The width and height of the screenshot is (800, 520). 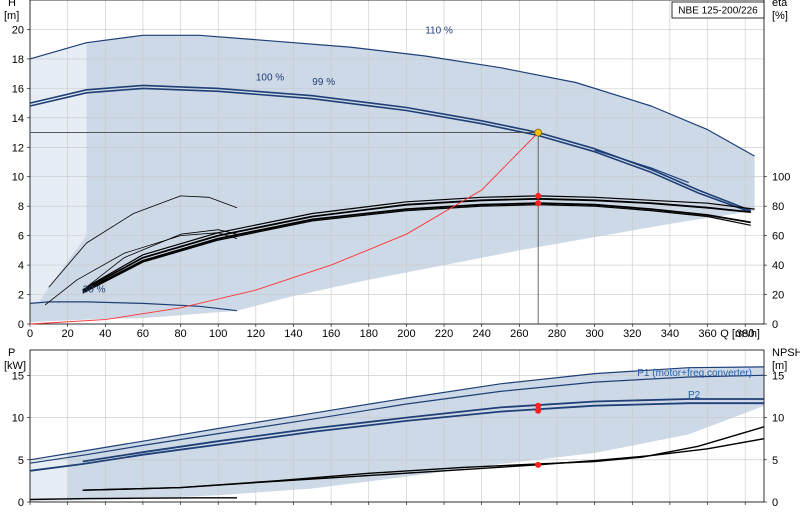 What do you see at coordinates (21, 207) in the screenshot?
I see `y-left-tick-label: 8` at bounding box center [21, 207].